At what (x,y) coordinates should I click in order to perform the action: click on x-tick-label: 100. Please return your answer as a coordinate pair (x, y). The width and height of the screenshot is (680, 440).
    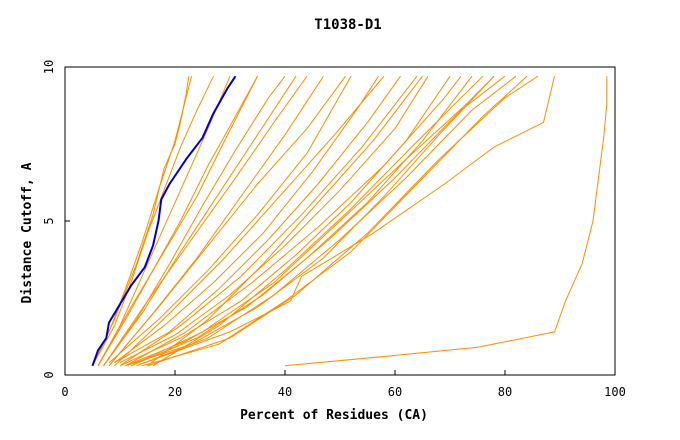
    Looking at the image, I should click on (615, 392).